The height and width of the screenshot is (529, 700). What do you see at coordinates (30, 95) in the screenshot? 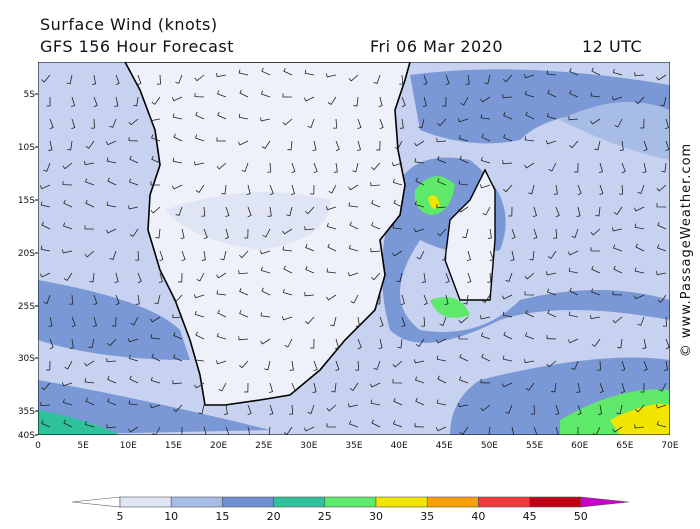
I see `lat-label: 5S` at bounding box center [30, 95].